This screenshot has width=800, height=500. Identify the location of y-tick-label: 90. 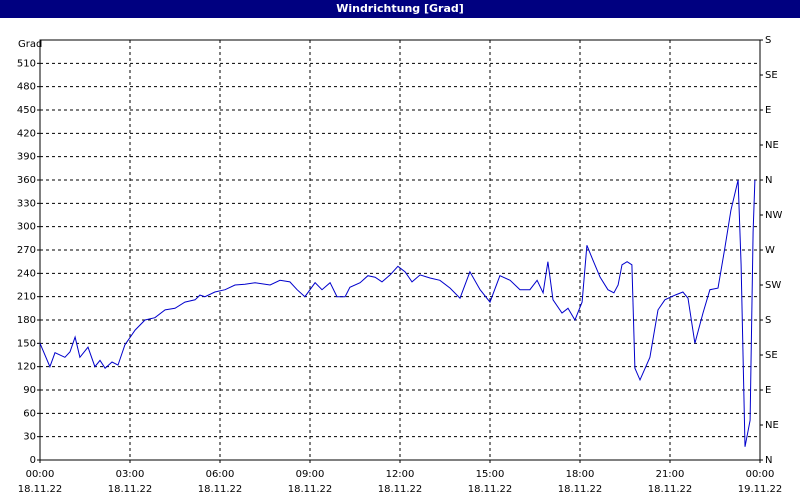
(29, 390).